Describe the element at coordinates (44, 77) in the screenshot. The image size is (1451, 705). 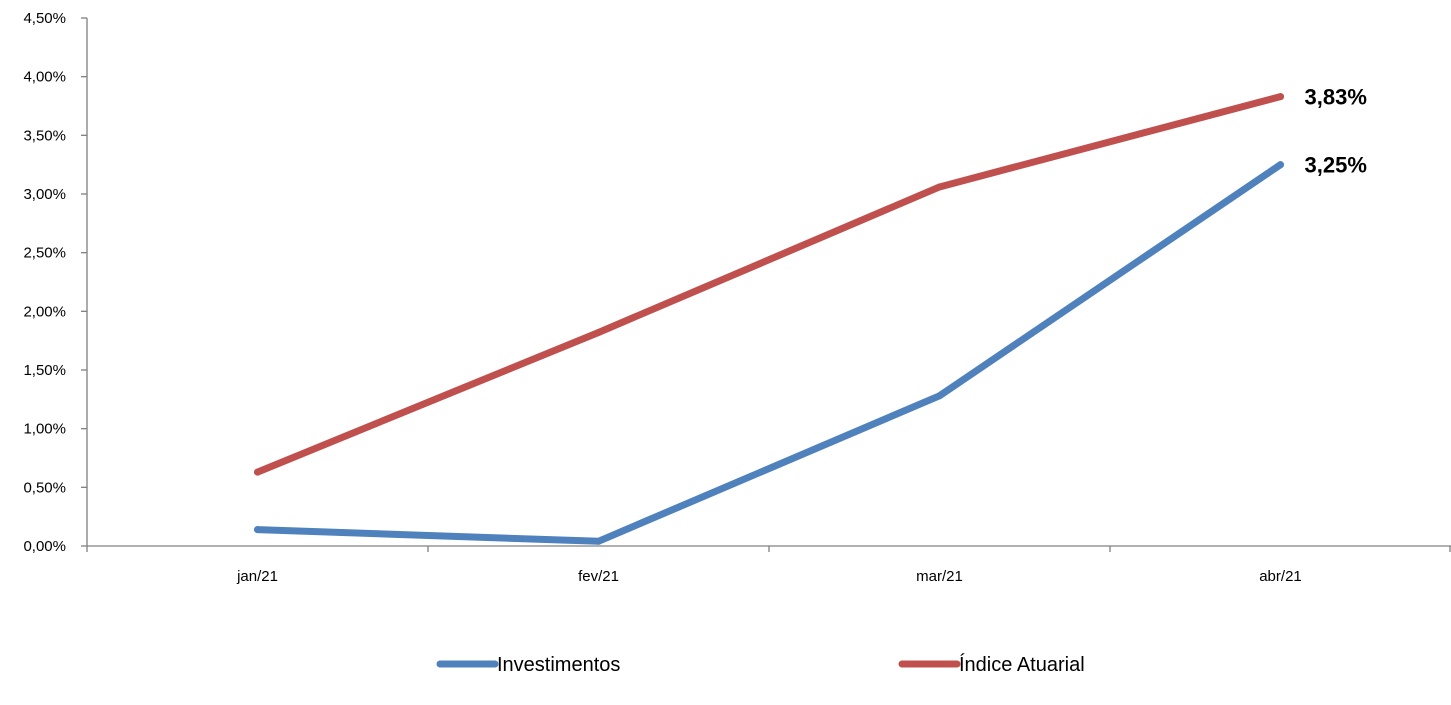
I see `y-tick-label: 4,00%` at that location.